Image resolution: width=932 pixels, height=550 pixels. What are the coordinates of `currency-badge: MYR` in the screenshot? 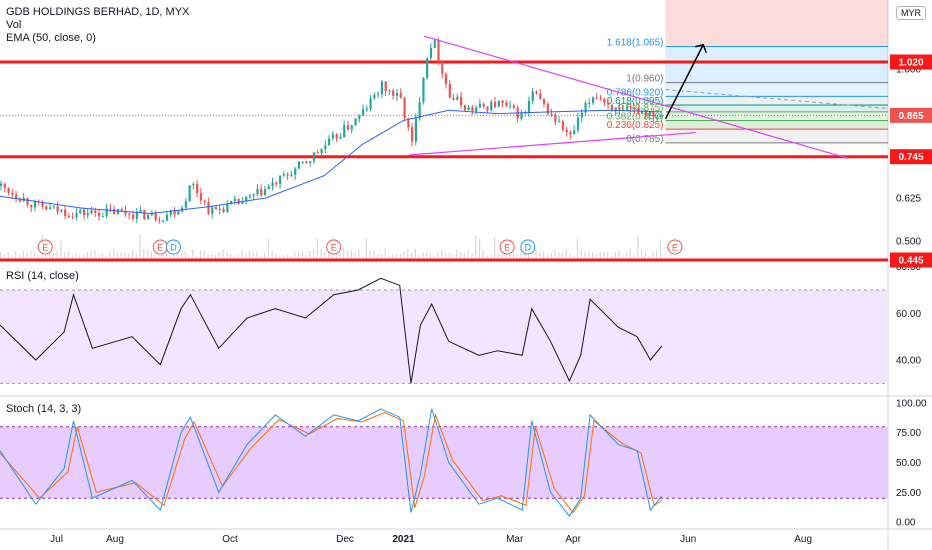 It's located at (911, 13).